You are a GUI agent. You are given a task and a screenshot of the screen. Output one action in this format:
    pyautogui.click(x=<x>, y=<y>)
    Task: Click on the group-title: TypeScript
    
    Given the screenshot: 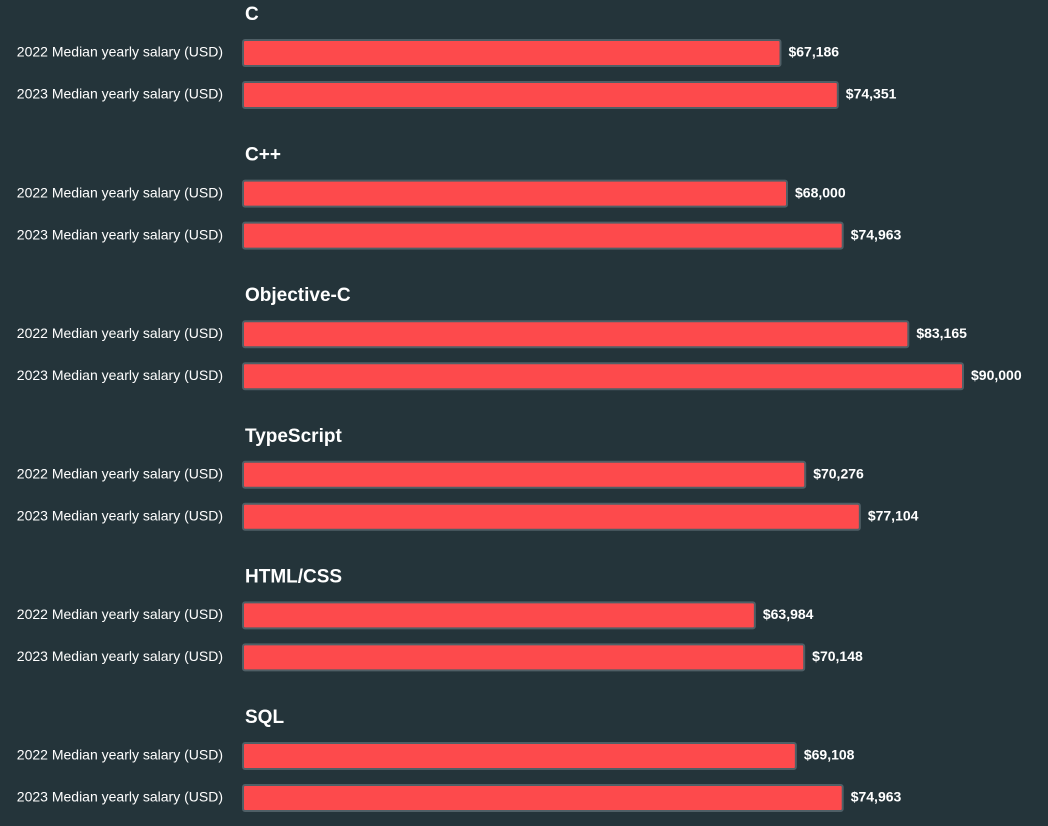 What is the action you would take?
    pyautogui.click(x=293, y=436)
    